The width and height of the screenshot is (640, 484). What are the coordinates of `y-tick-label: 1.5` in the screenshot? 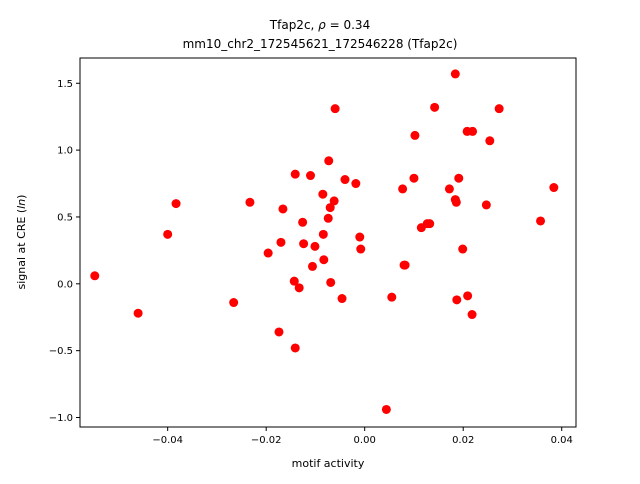 It's located at (65, 84).